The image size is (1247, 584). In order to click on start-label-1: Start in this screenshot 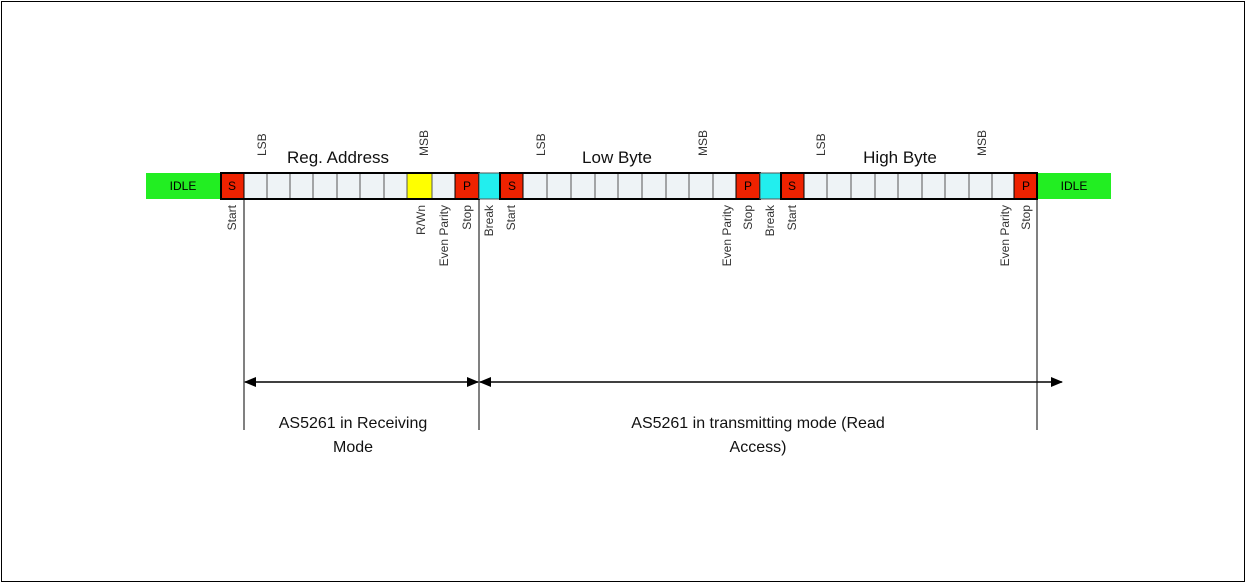, I will do `click(232, 217)`.